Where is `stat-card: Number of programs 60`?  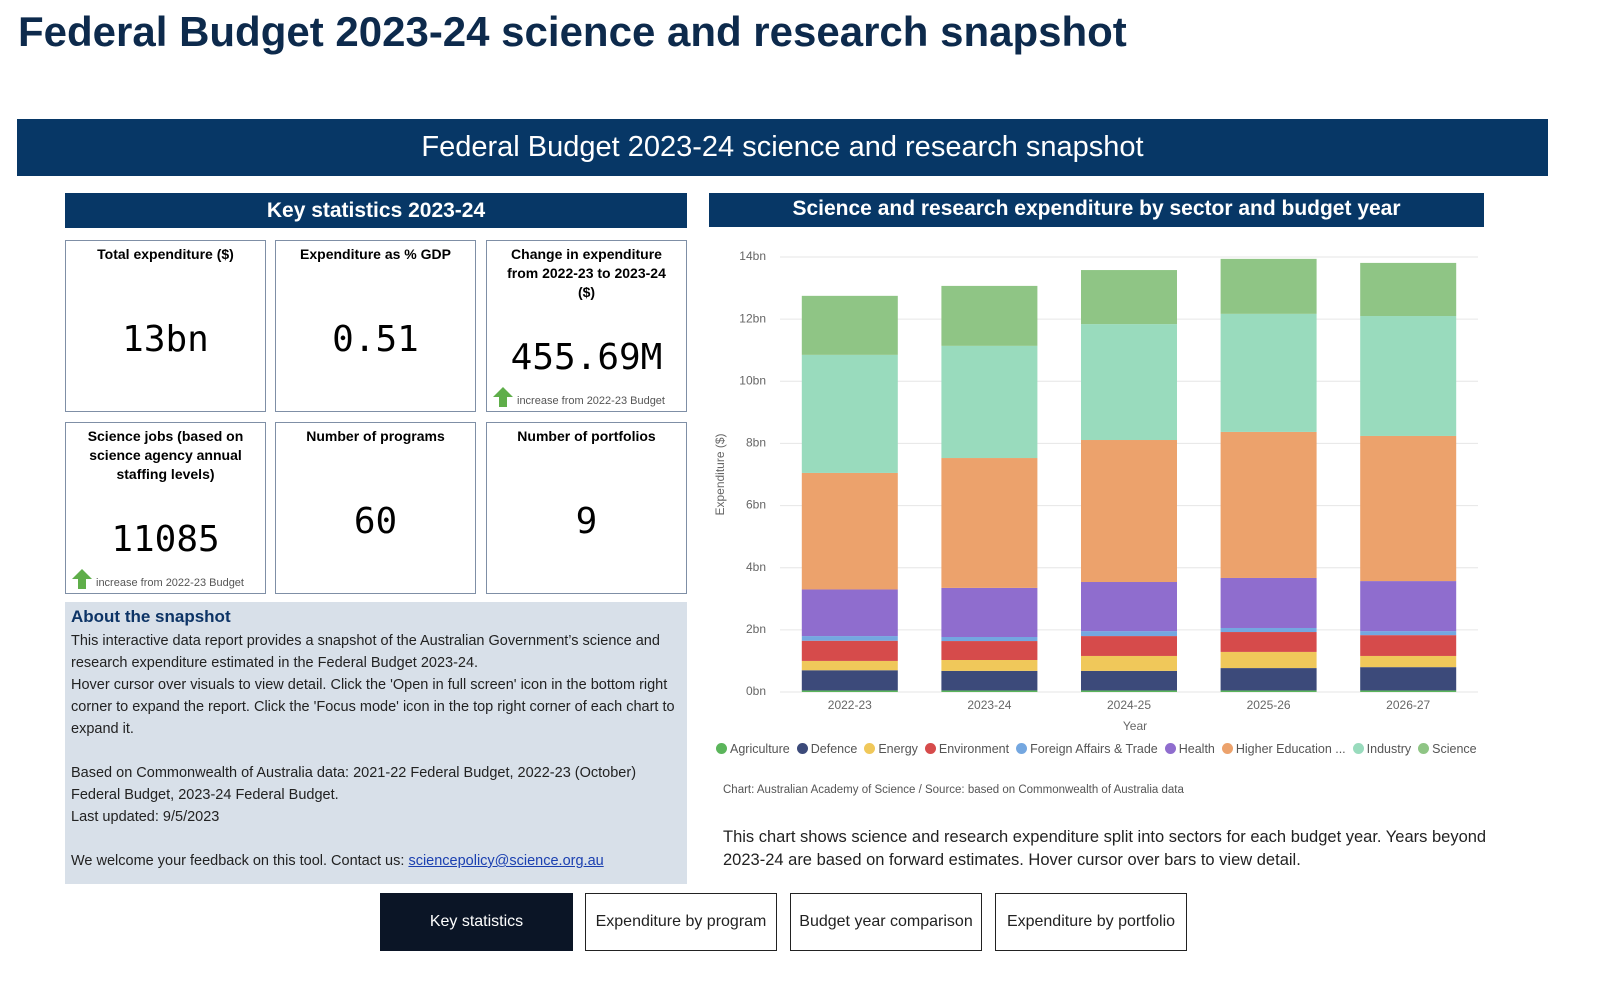
stat-card: Number of programs 60 is located at coordinates (375, 508).